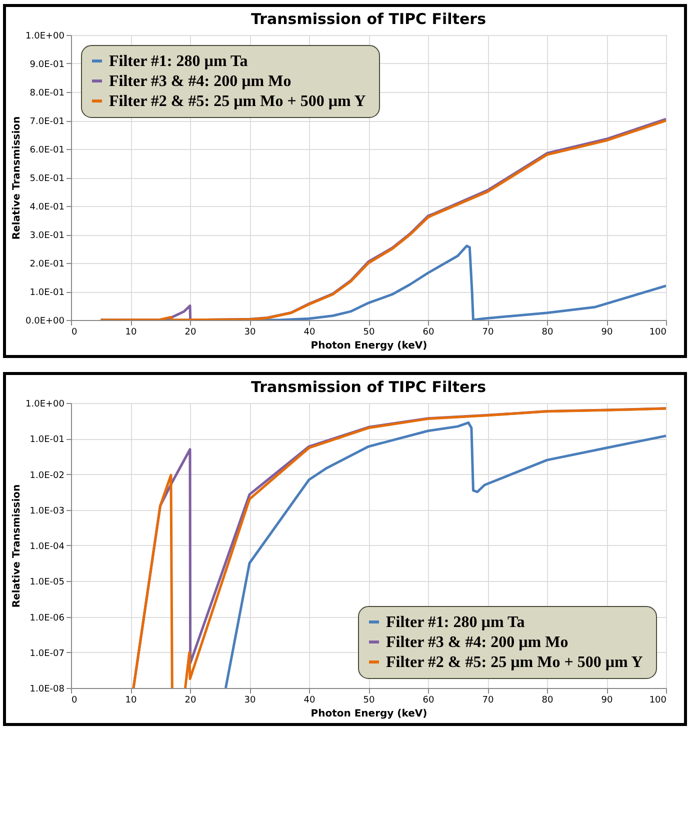  What do you see at coordinates (47, 618) in the screenshot?
I see `y-tick-label: 1.0E-06` at bounding box center [47, 618].